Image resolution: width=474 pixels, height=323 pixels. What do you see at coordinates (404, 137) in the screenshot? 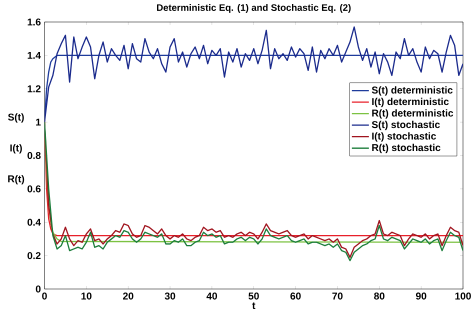
I see `legend-label: I(t) stochastic` at bounding box center [404, 137].